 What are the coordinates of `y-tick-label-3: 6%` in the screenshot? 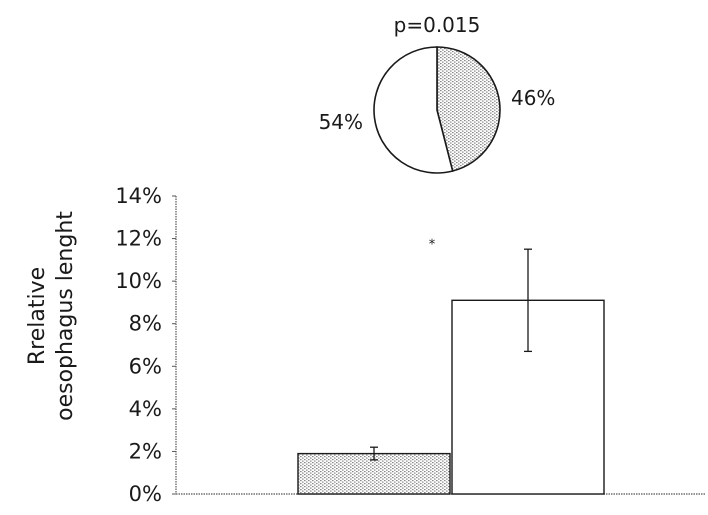 It's located at (145, 366).